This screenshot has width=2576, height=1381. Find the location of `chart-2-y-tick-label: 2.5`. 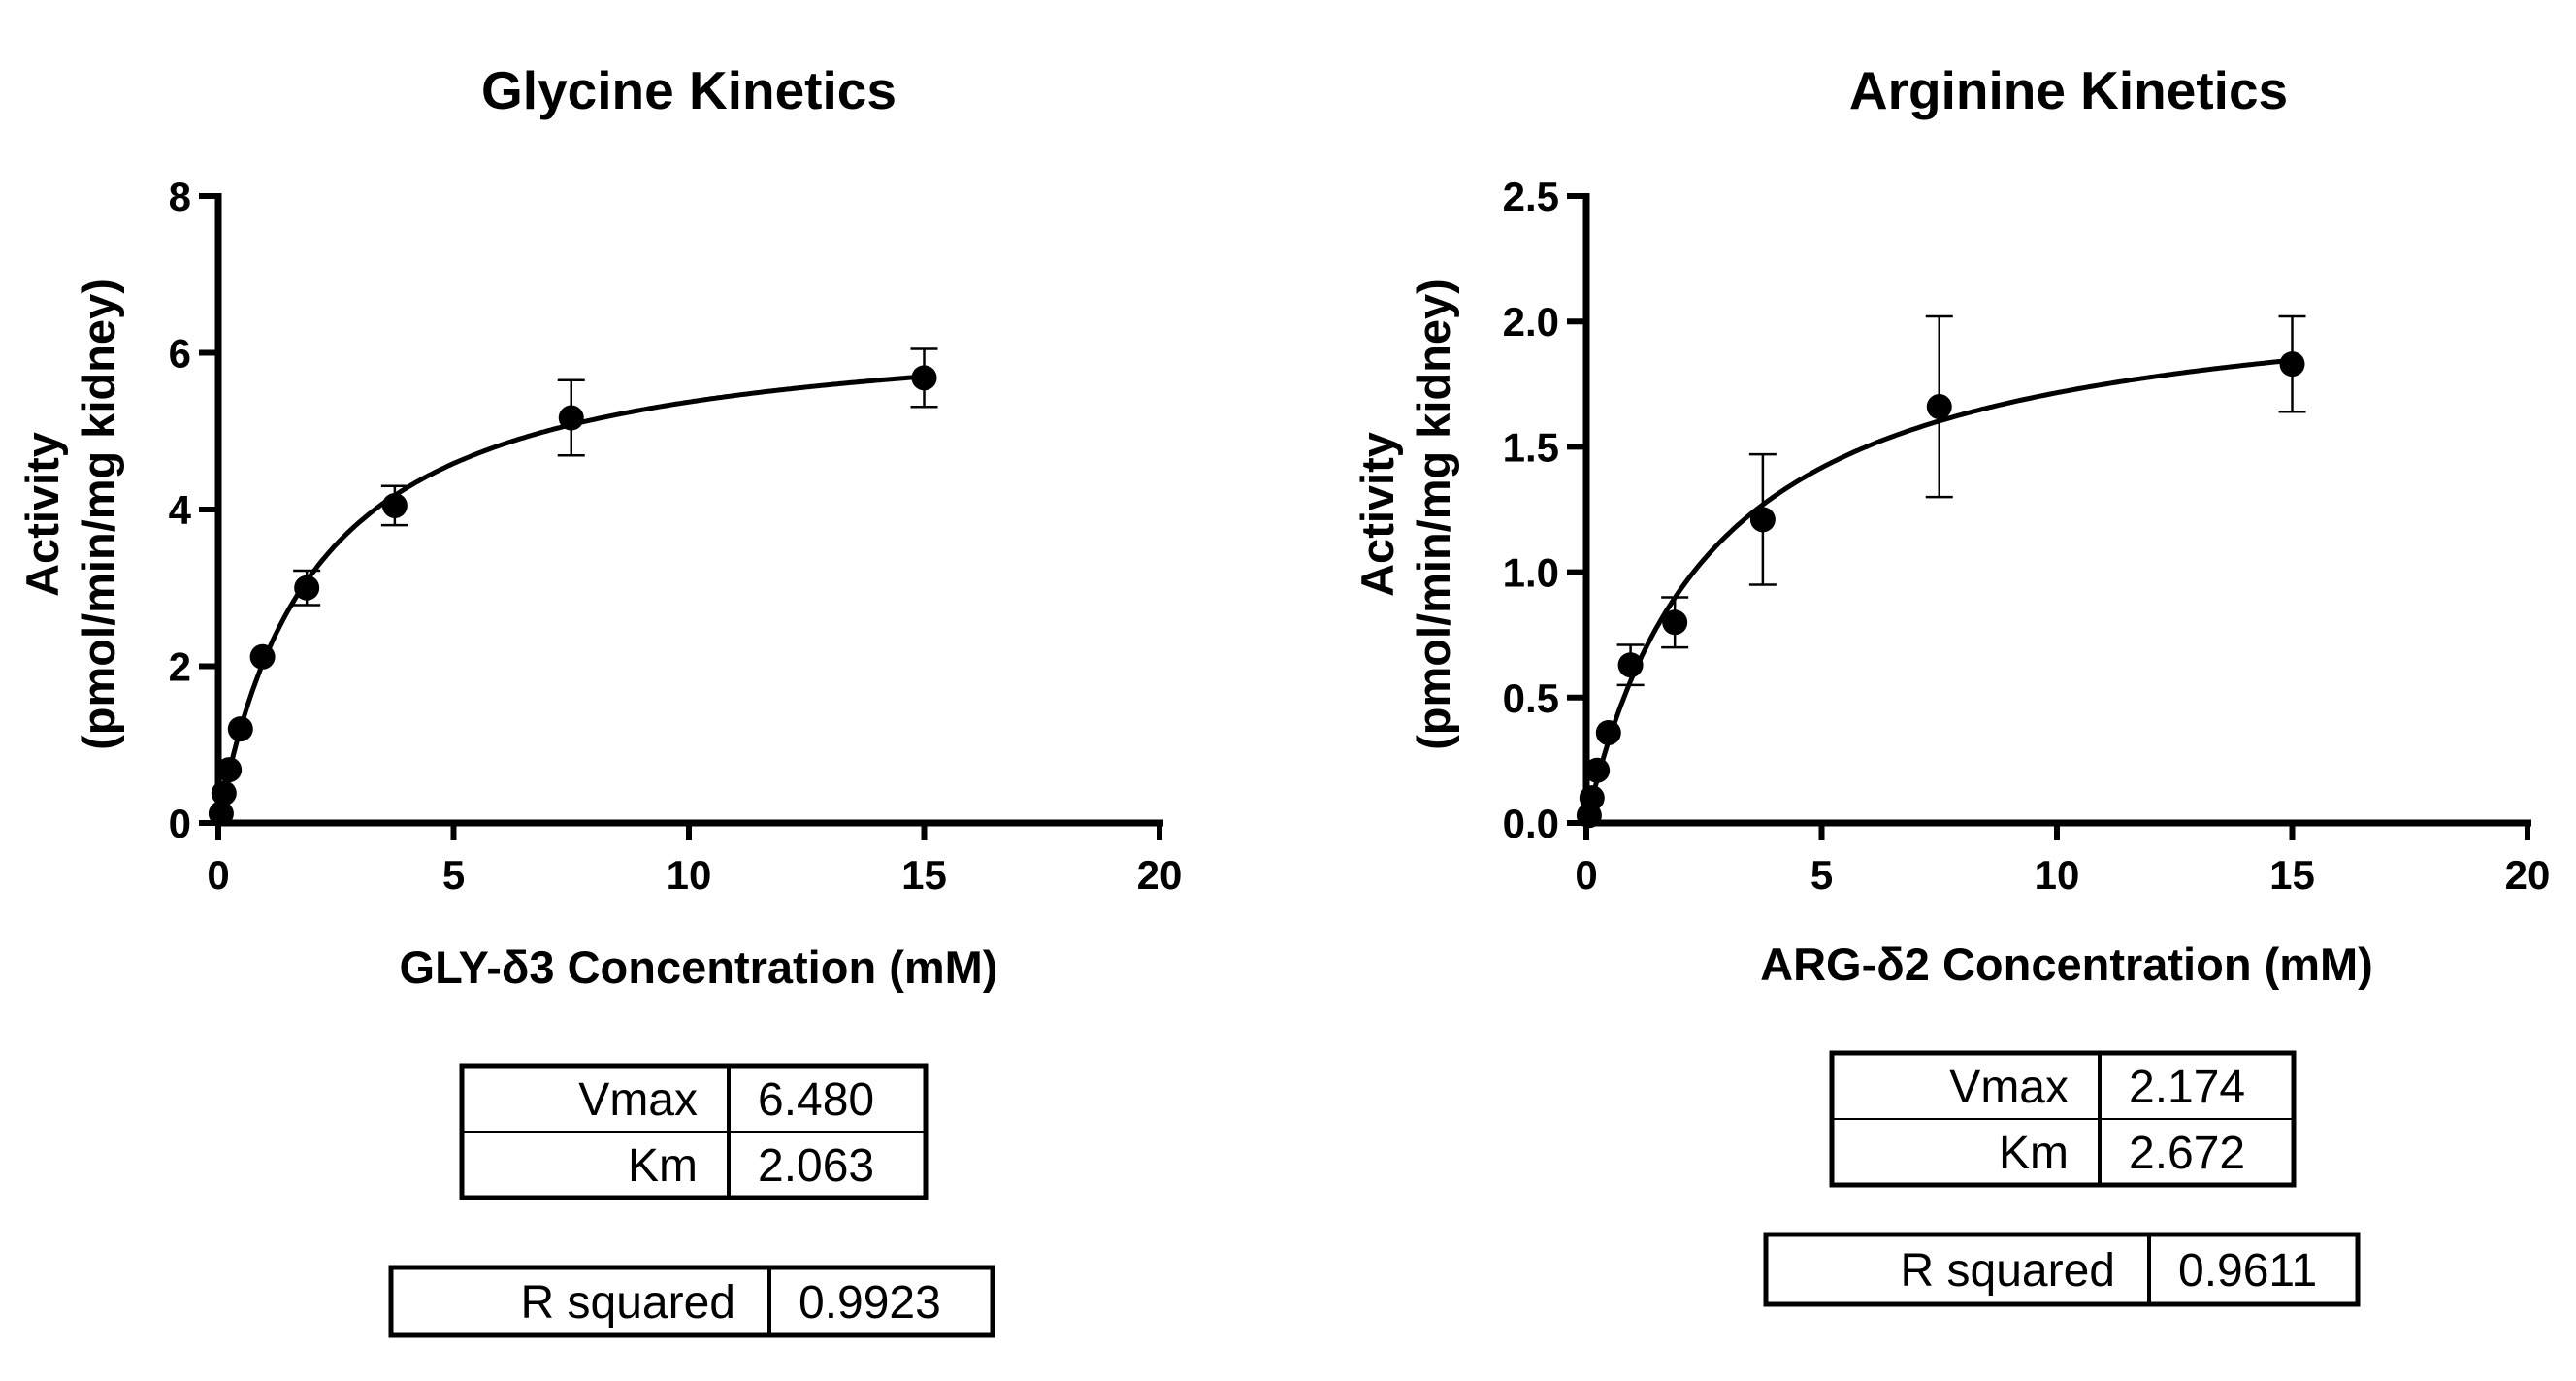

chart-2-y-tick-label: 2.5 is located at coordinates (1531, 196).